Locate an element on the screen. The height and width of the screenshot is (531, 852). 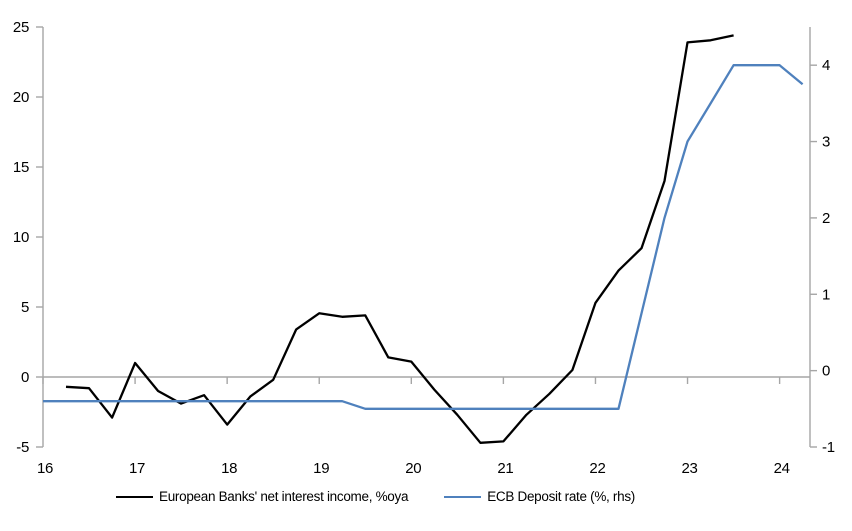
x-axis-tick-label: 18 is located at coordinates (229, 468).